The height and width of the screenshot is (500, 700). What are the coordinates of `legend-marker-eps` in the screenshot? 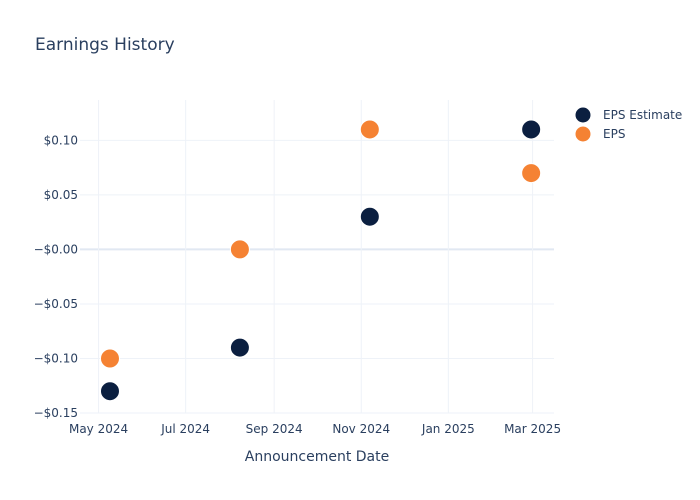 It's located at (583, 134).